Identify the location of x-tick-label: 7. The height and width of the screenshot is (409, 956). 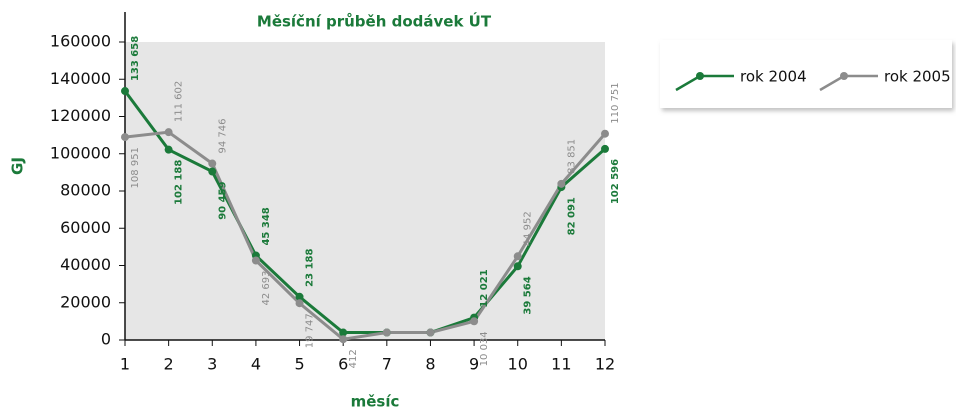
(387, 364).